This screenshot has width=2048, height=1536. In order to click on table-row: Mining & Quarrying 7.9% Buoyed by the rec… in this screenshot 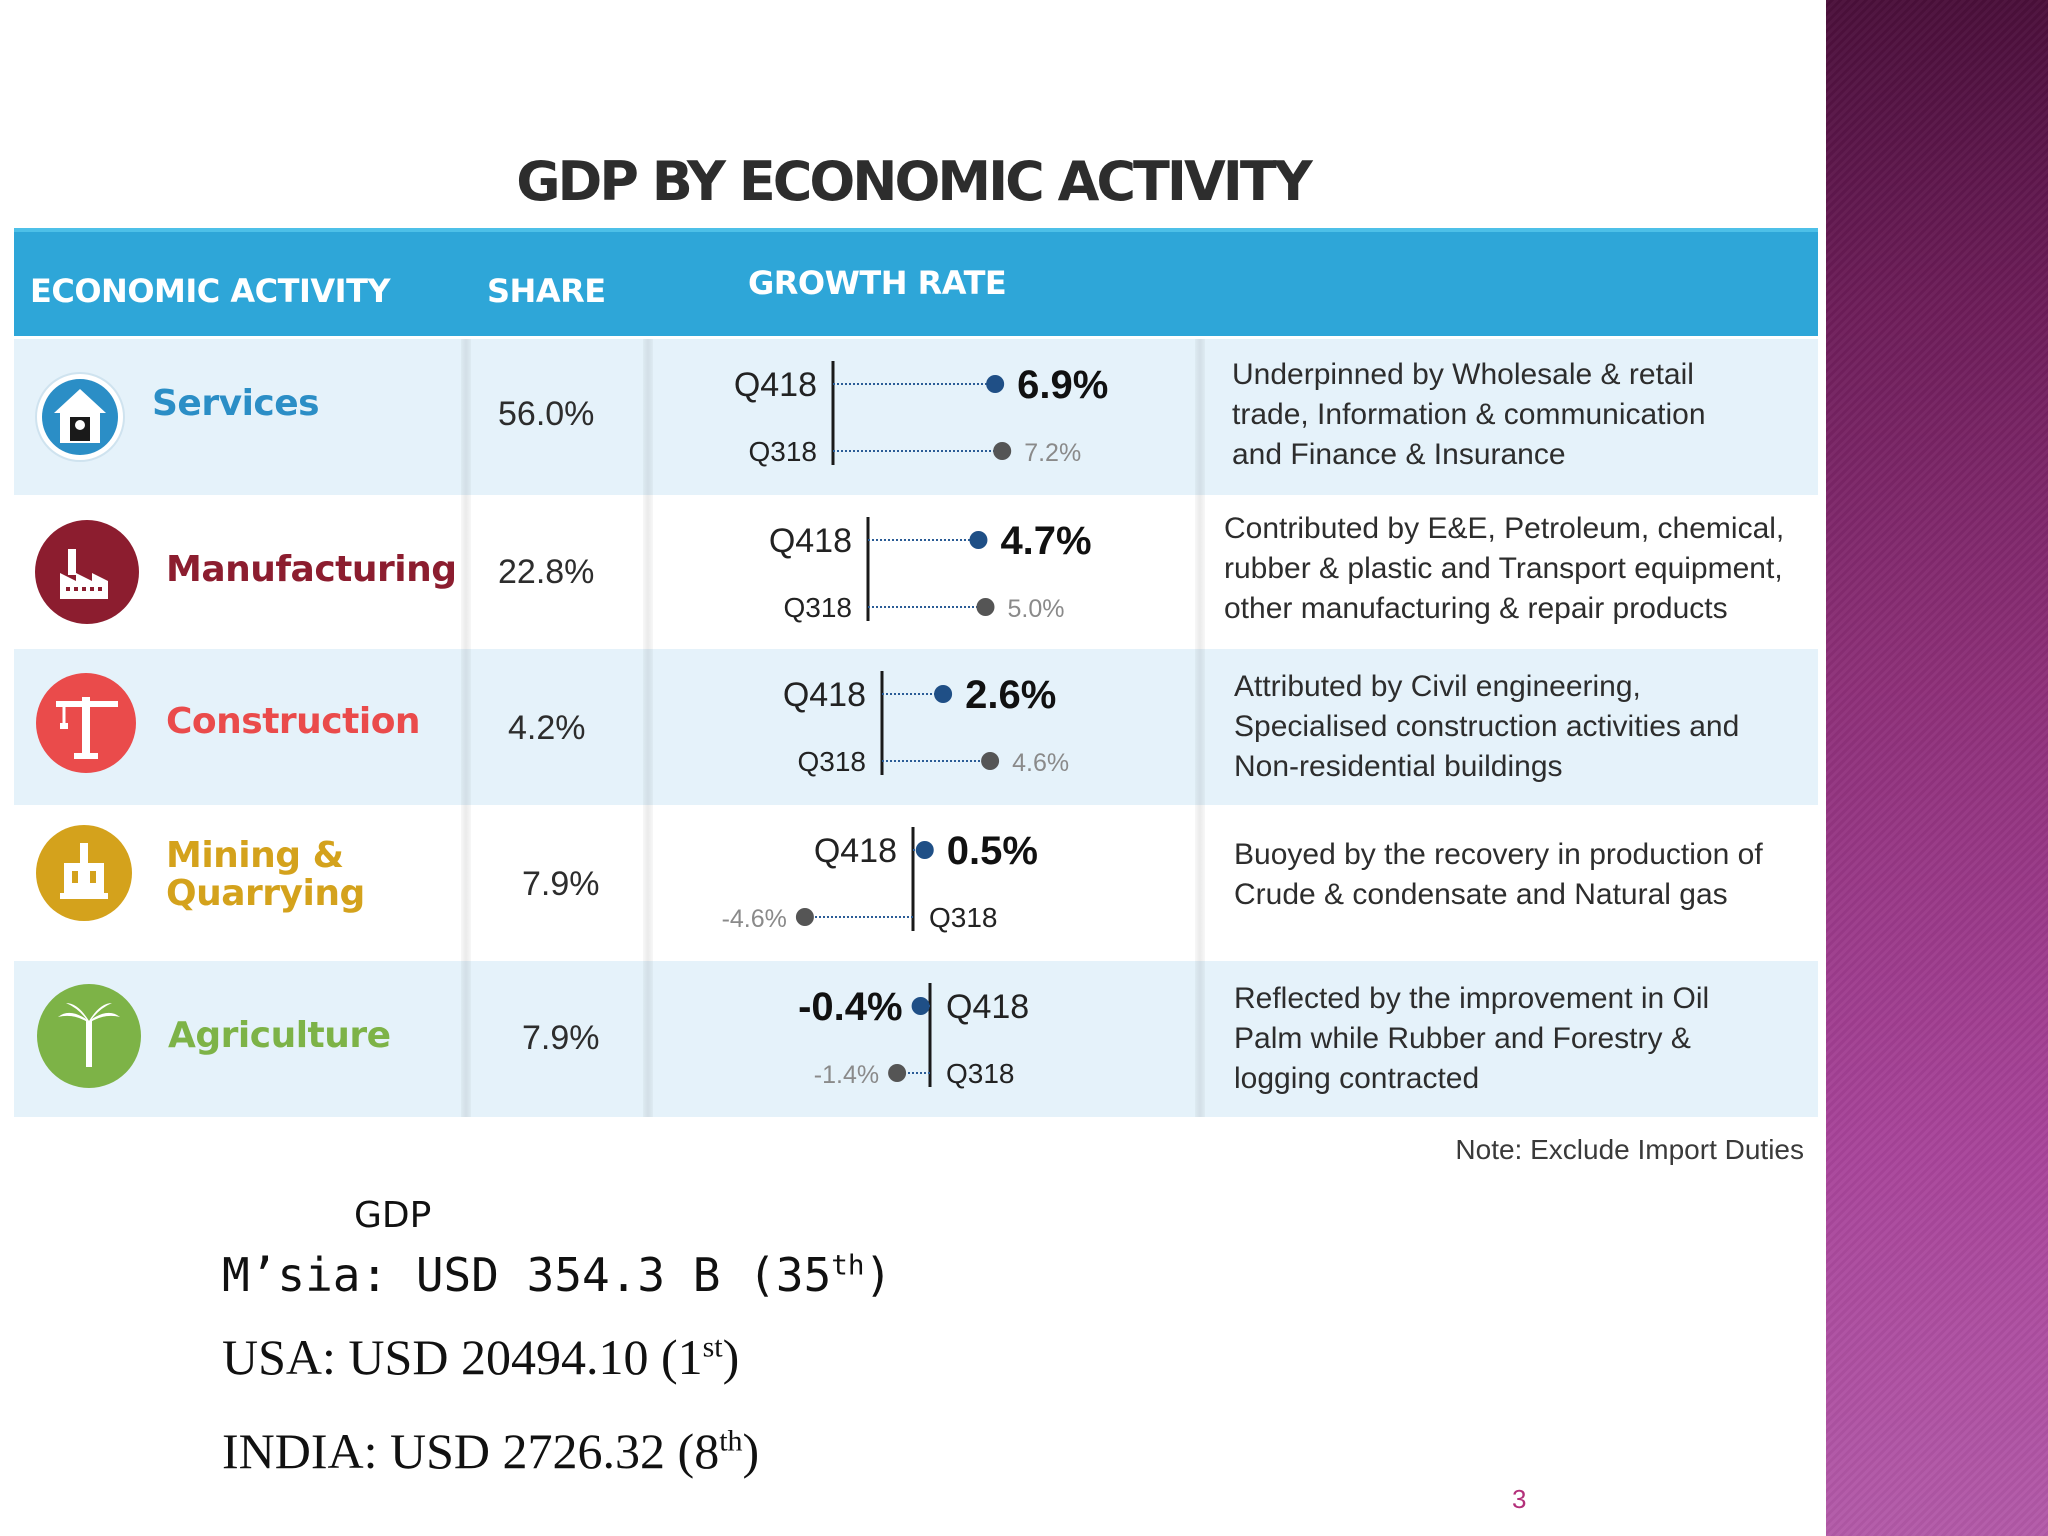, I will do `click(916, 883)`.